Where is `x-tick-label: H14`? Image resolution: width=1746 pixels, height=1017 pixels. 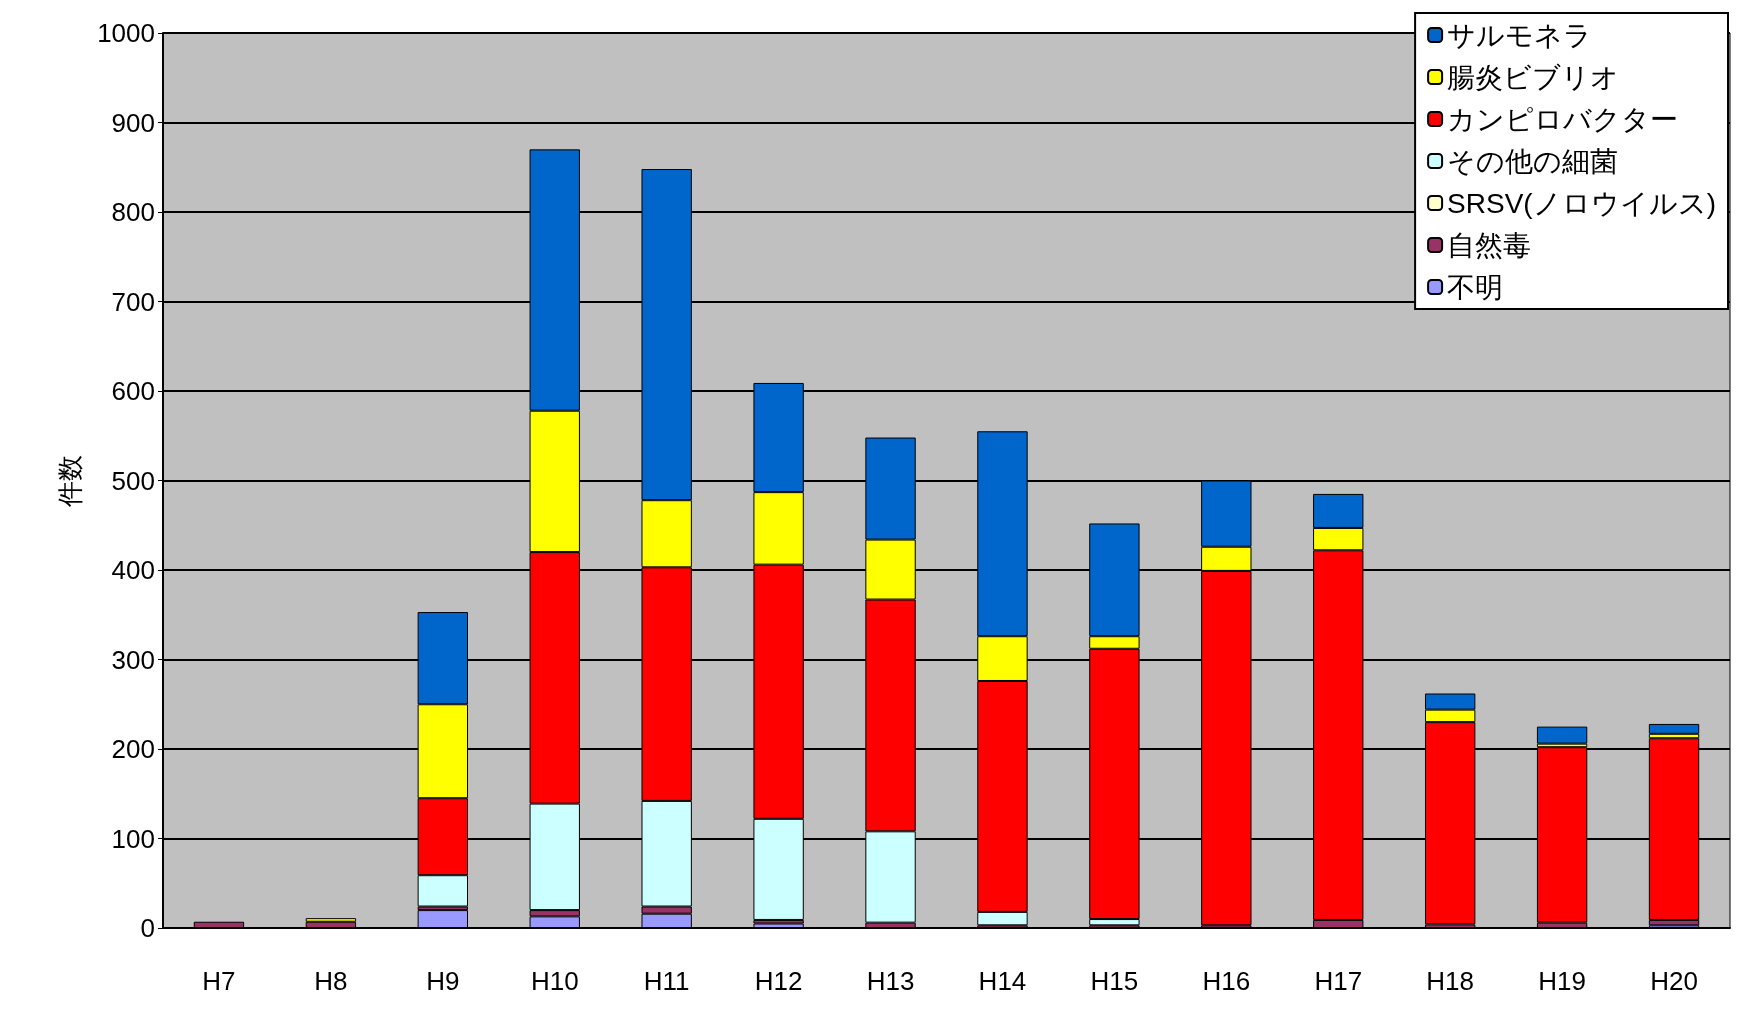
x-tick-label: H14 is located at coordinates (1002, 981).